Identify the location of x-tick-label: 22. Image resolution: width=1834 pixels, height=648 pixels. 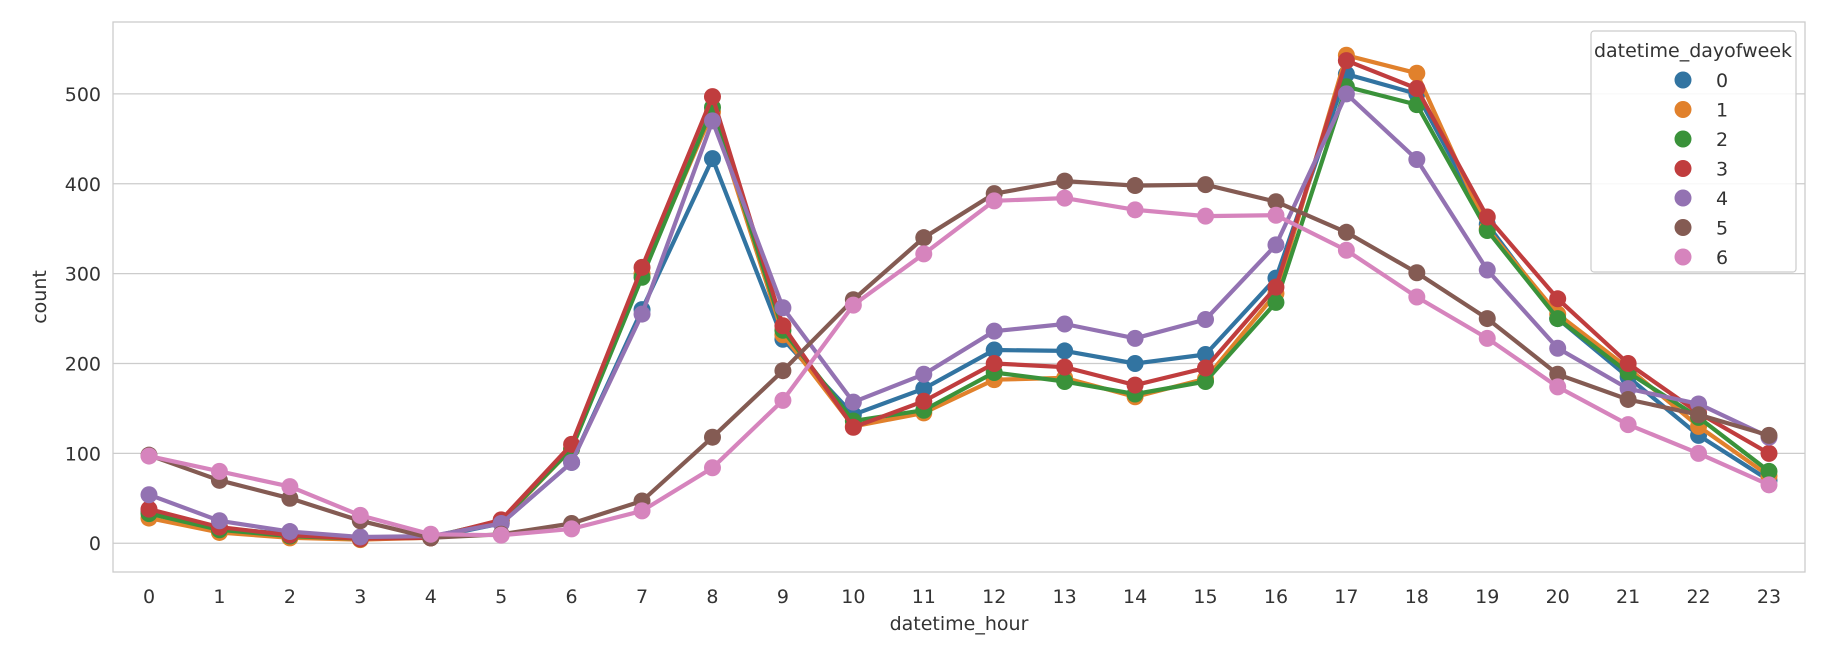
(1698, 597).